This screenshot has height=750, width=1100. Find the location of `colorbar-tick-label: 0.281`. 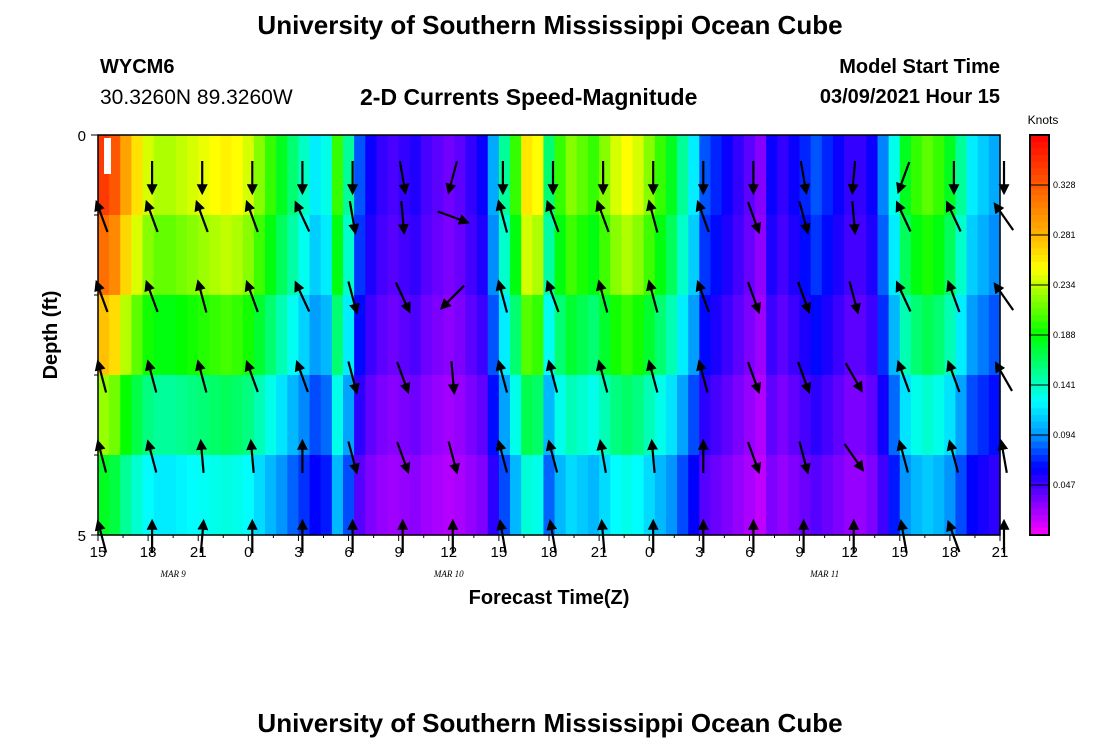

colorbar-tick-label: 0.281 is located at coordinates (1064, 235).